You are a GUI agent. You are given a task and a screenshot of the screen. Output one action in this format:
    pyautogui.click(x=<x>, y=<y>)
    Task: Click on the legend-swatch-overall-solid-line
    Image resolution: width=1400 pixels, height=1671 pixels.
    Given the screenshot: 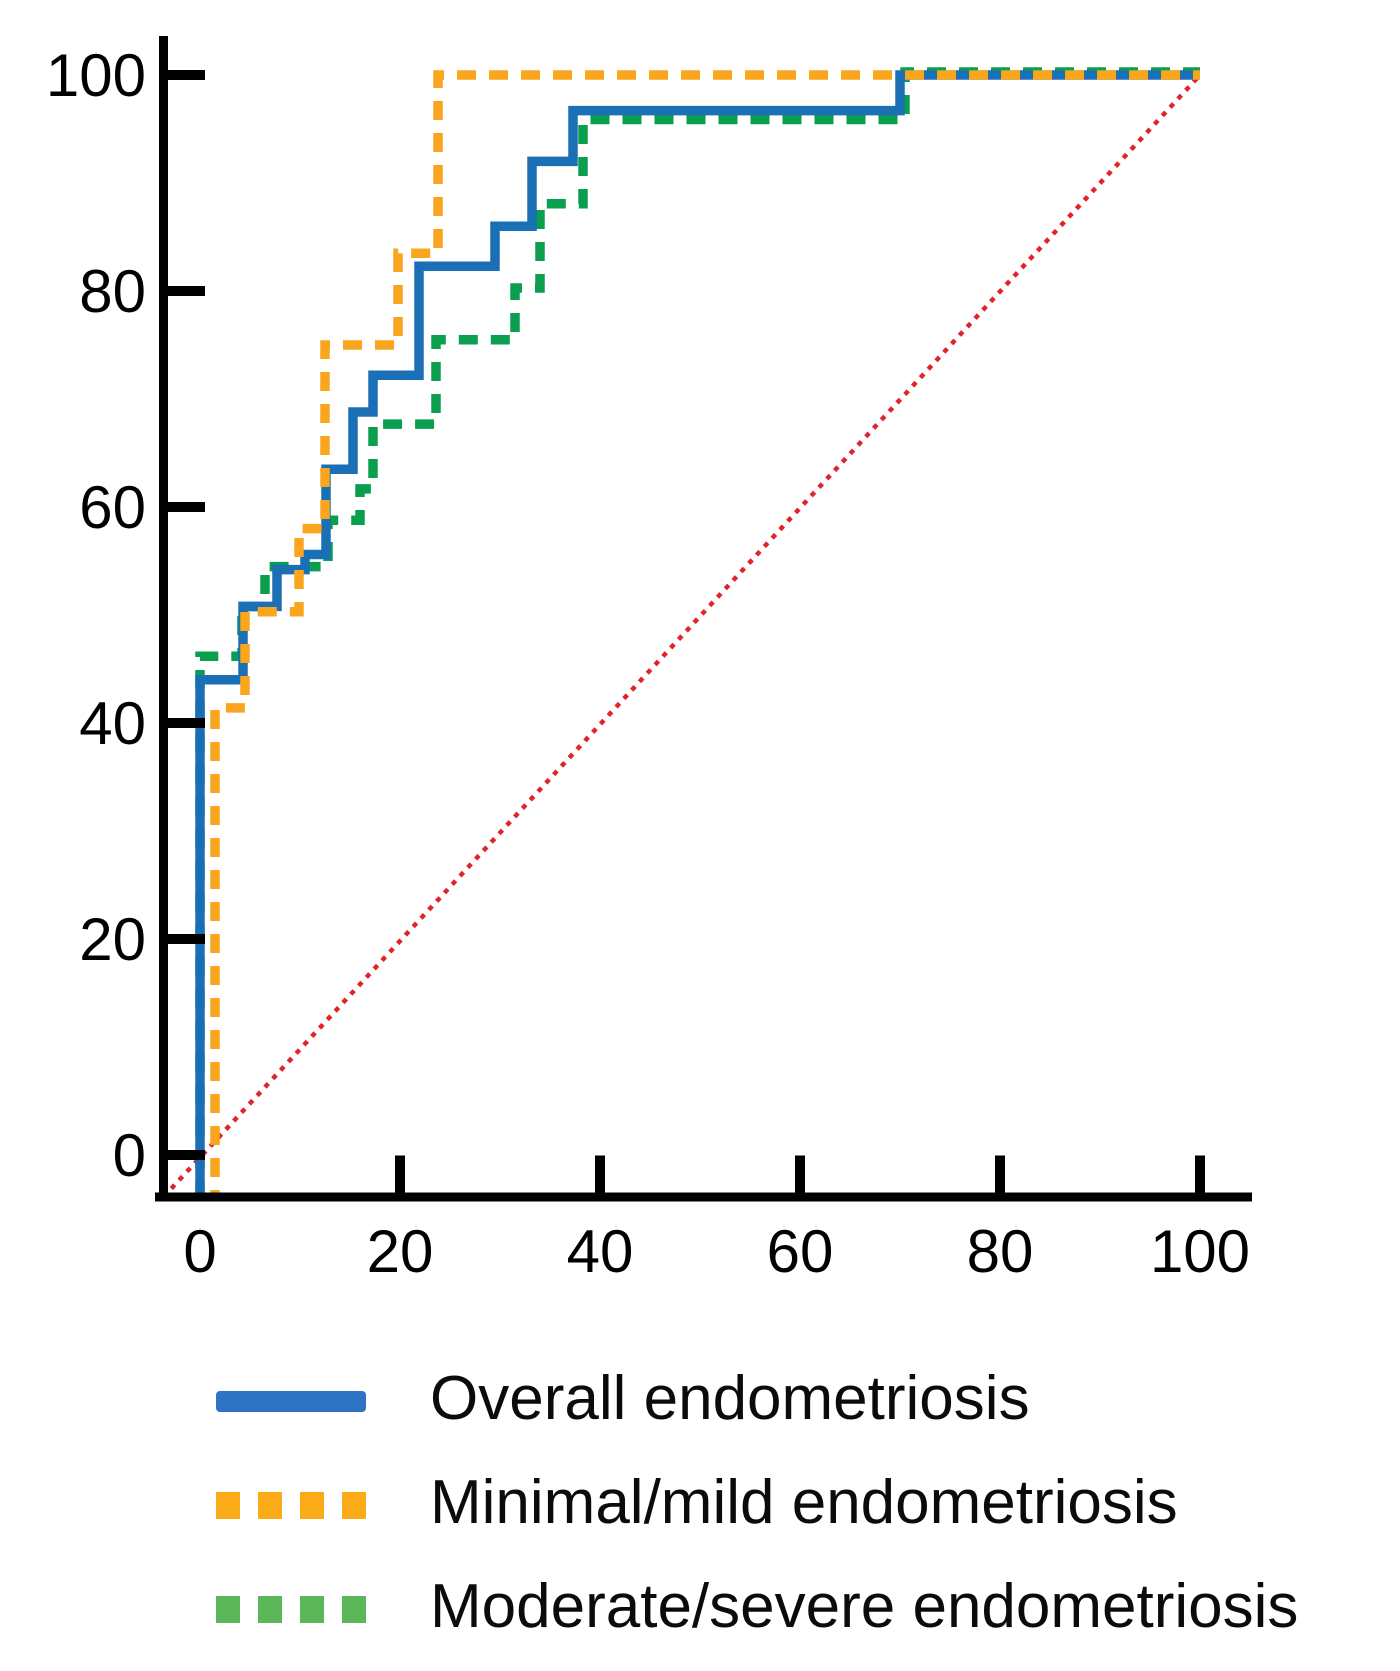 What is the action you would take?
    pyautogui.click(x=291, y=1401)
    